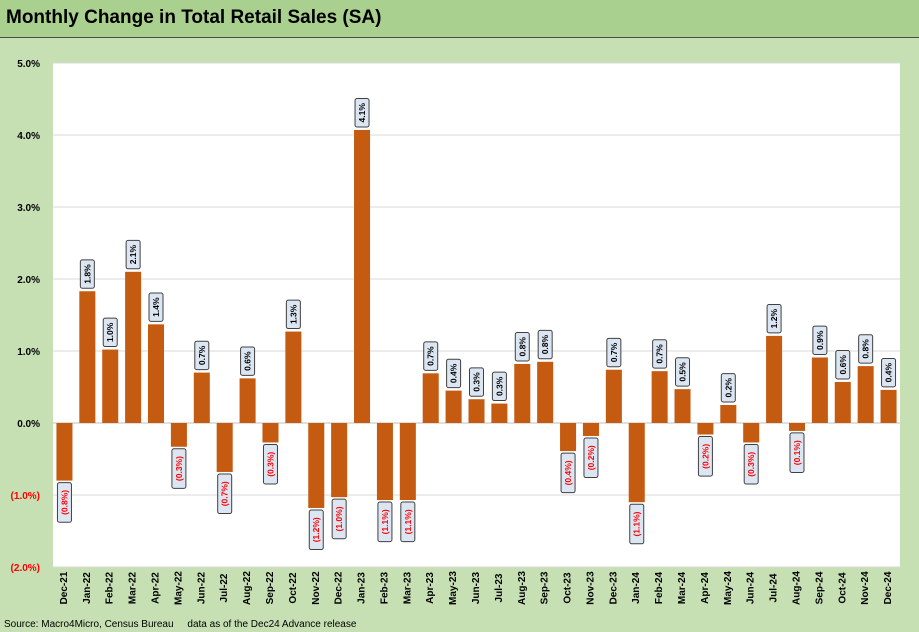 Image resolution: width=919 pixels, height=632 pixels. What do you see at coordinates (270, 587) in the screenshot?
I see `x-tick-label: Sep-22` at bounding box center [270, 587].